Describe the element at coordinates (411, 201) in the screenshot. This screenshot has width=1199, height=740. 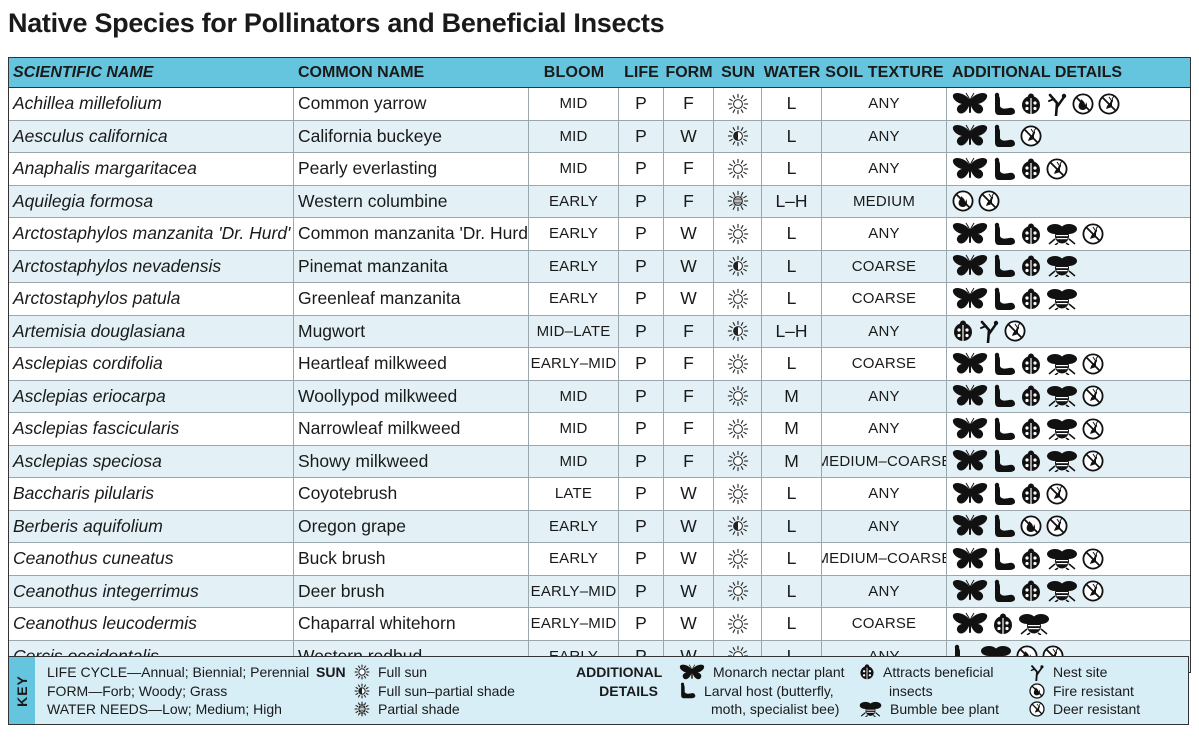
I see `common-name-cell: Western columbine` at that location.